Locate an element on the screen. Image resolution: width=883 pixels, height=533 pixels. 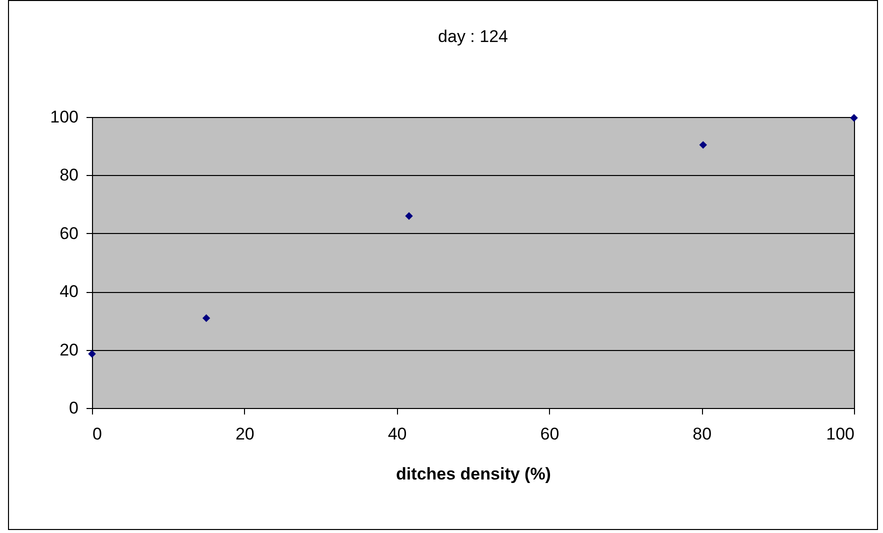
y-tick-label: 40 is located at coordinates (69, 292).